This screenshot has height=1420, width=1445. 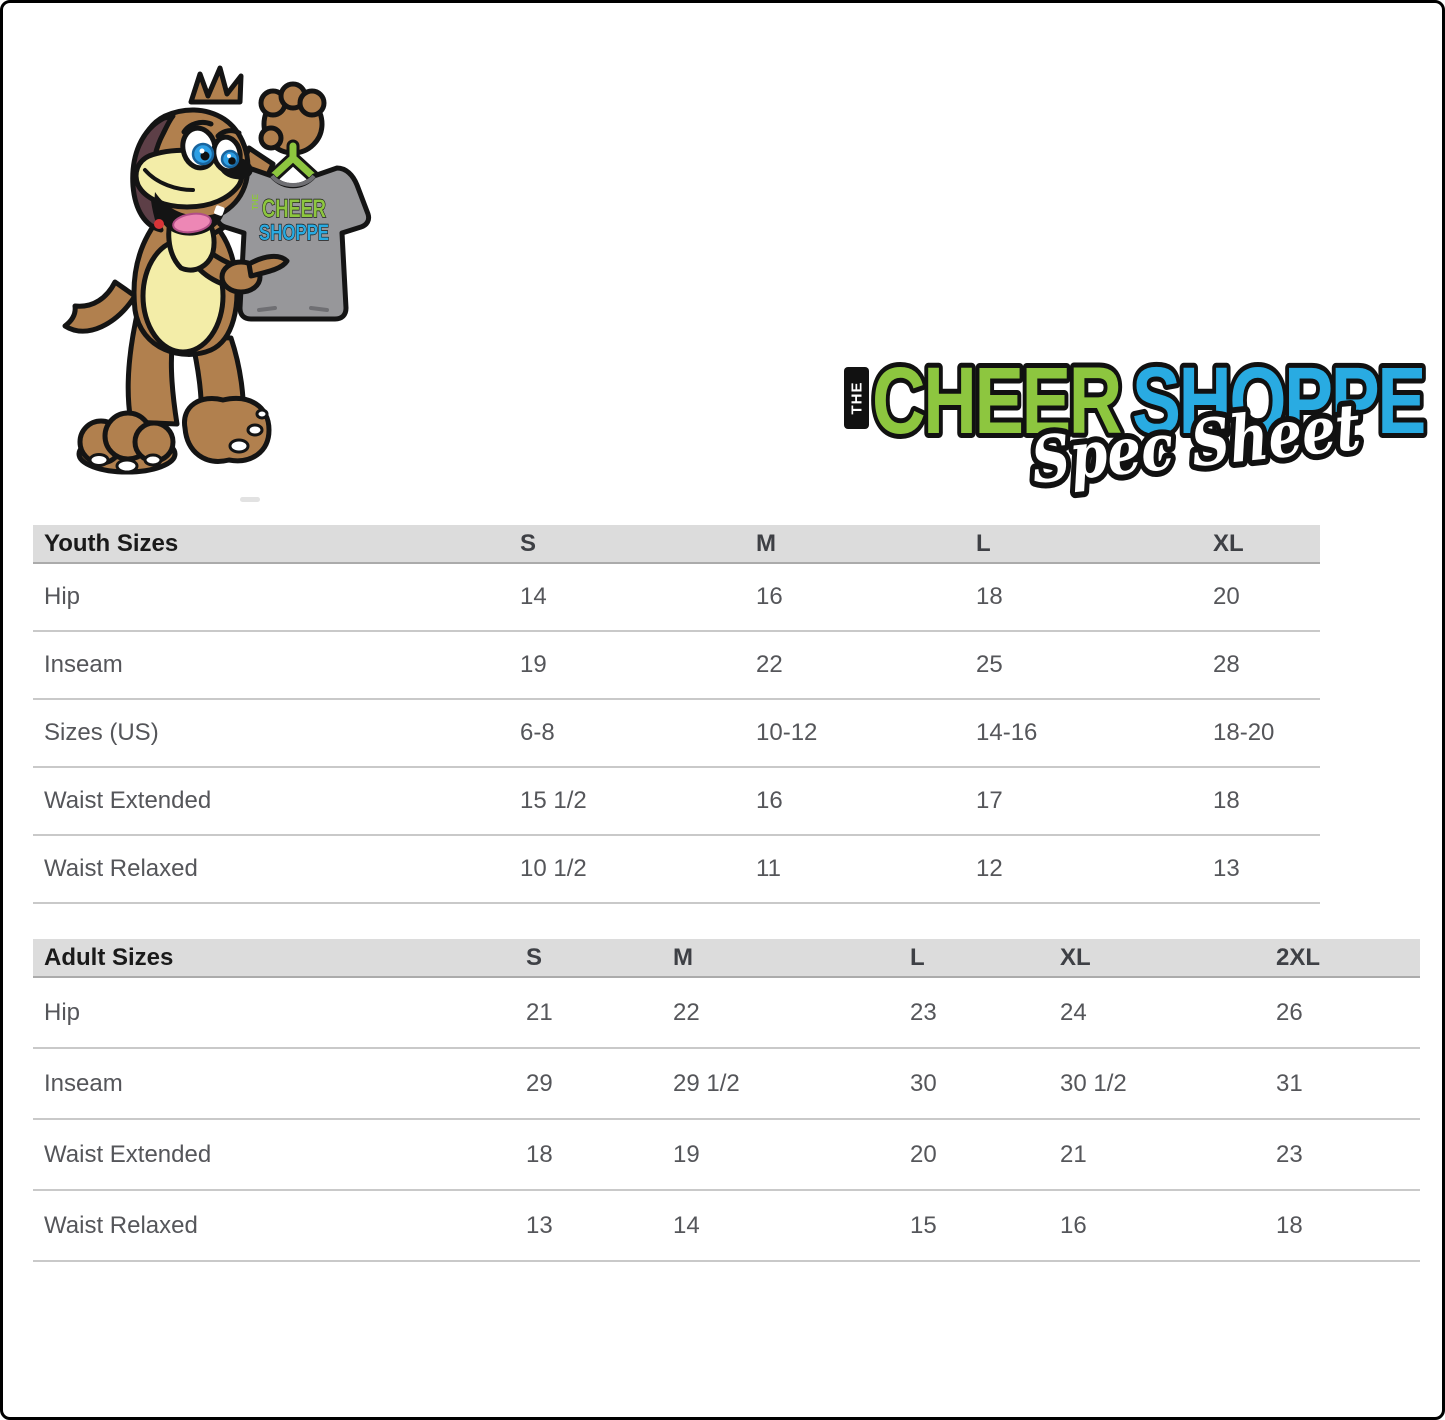 What do you see at coordinates (676, 544) in the screenshot?
I see `table-header-row: Youth Sizes S M L XL` at bounding box center [676, 544].